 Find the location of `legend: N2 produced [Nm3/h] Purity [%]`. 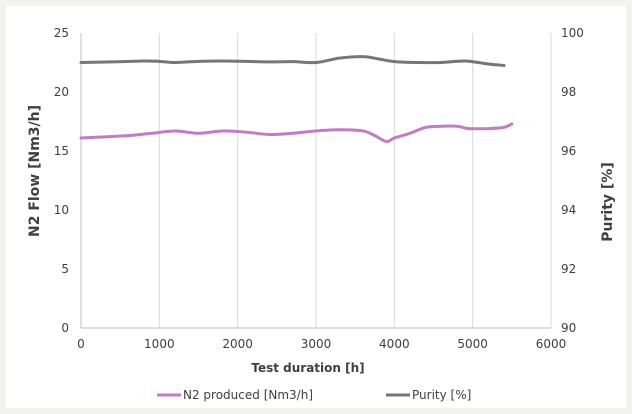

legend: N2 produced [Nm3/h] Purity [%] is located at coordinates (314, 395).